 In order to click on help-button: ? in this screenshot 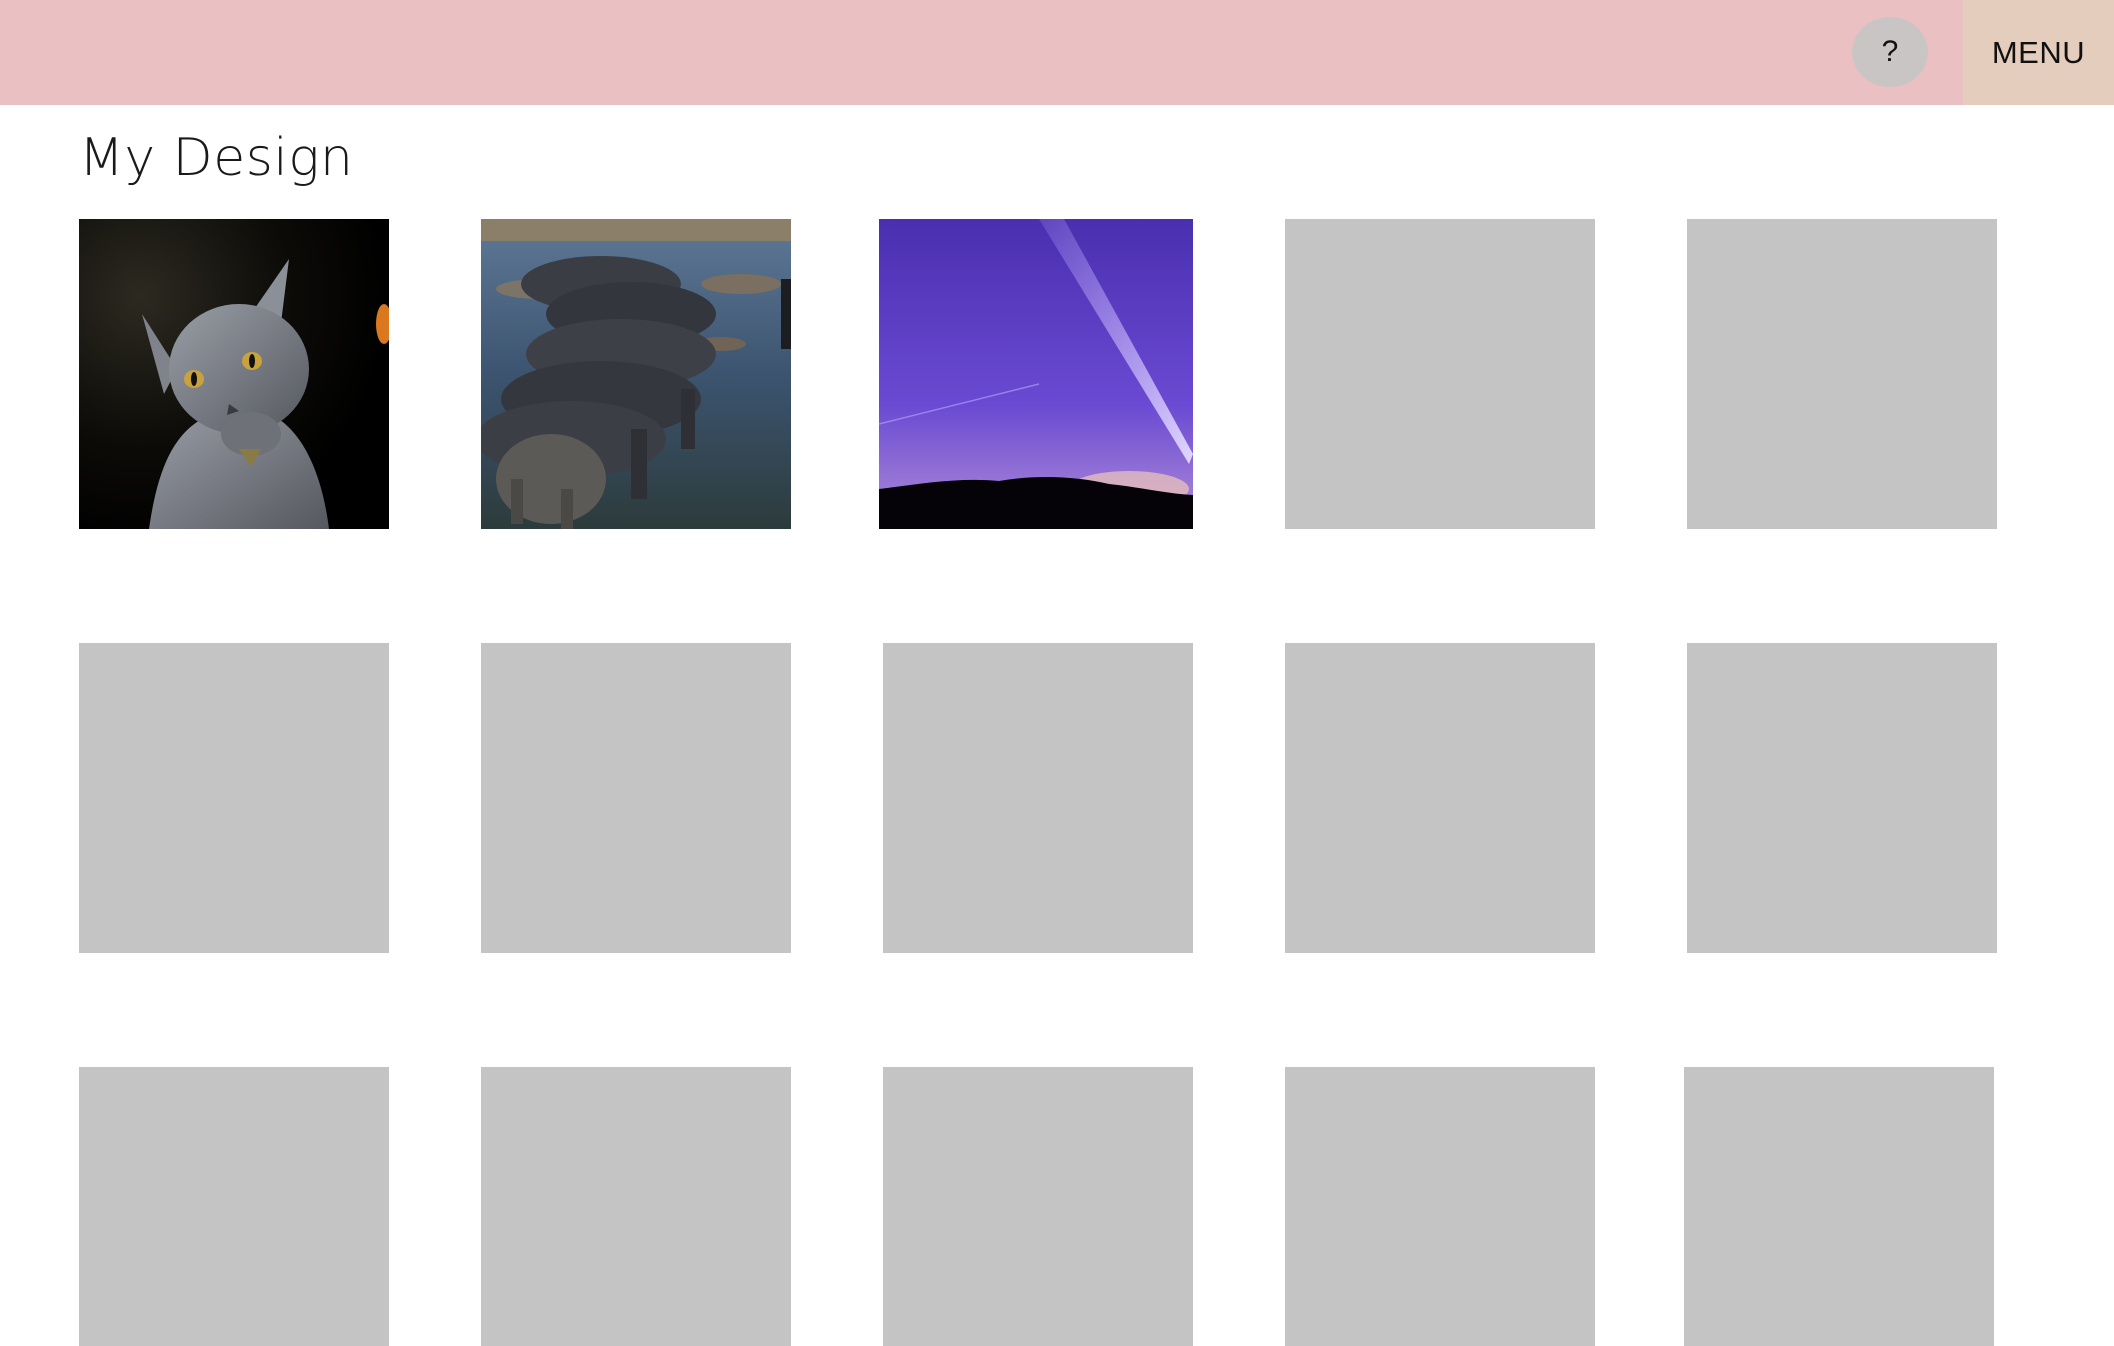, I will do `click(1890, 52)`.